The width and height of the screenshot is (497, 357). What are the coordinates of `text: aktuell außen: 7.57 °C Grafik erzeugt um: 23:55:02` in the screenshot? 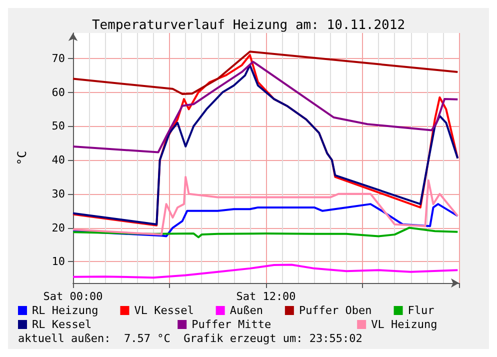 It's located at (190, 338).